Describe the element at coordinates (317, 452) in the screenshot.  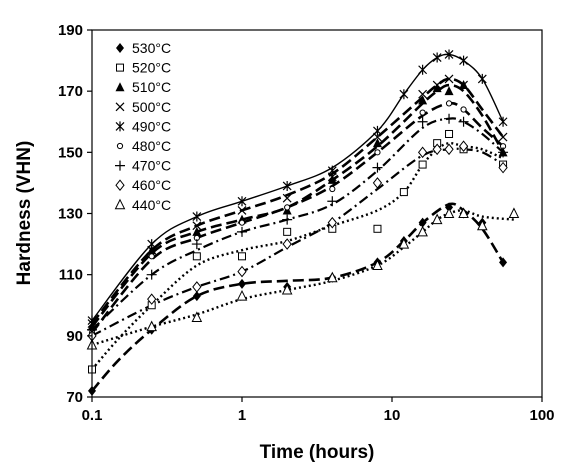
I see `x-axis-title: Time (hours)` at that location.